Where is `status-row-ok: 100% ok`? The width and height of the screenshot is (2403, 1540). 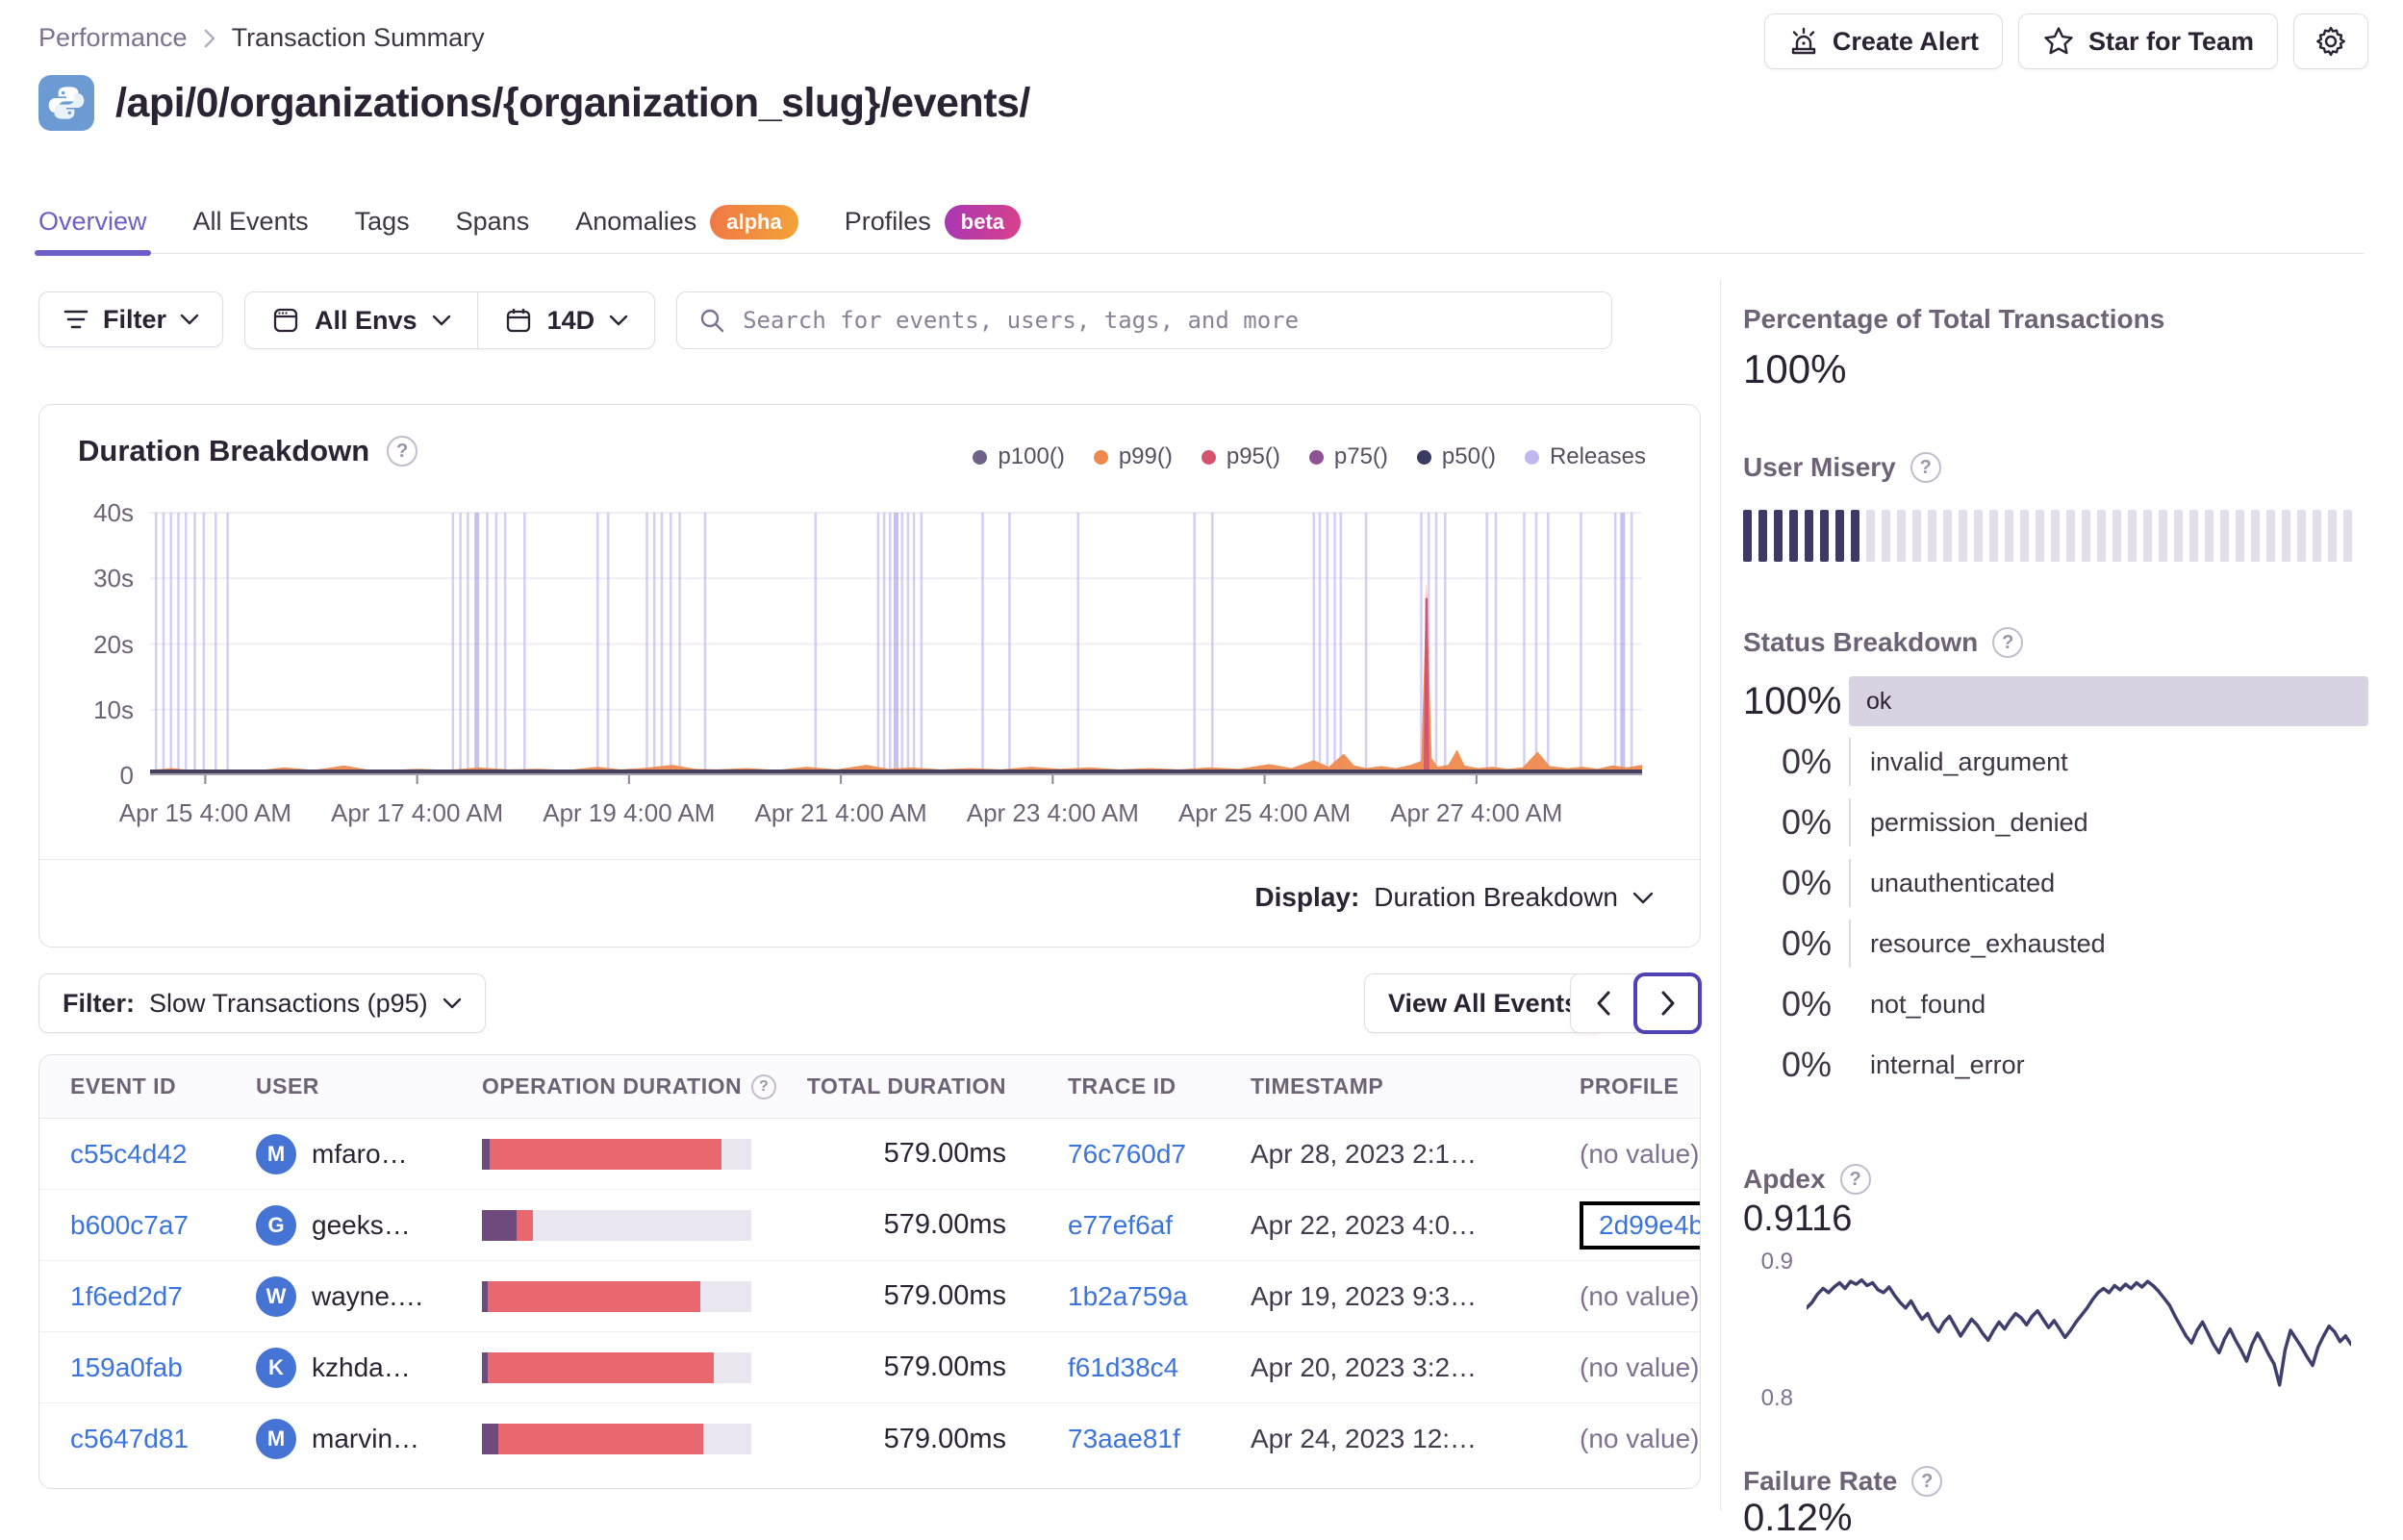 status-row-ok: 100% ok is located at coordinates (2055, 701).